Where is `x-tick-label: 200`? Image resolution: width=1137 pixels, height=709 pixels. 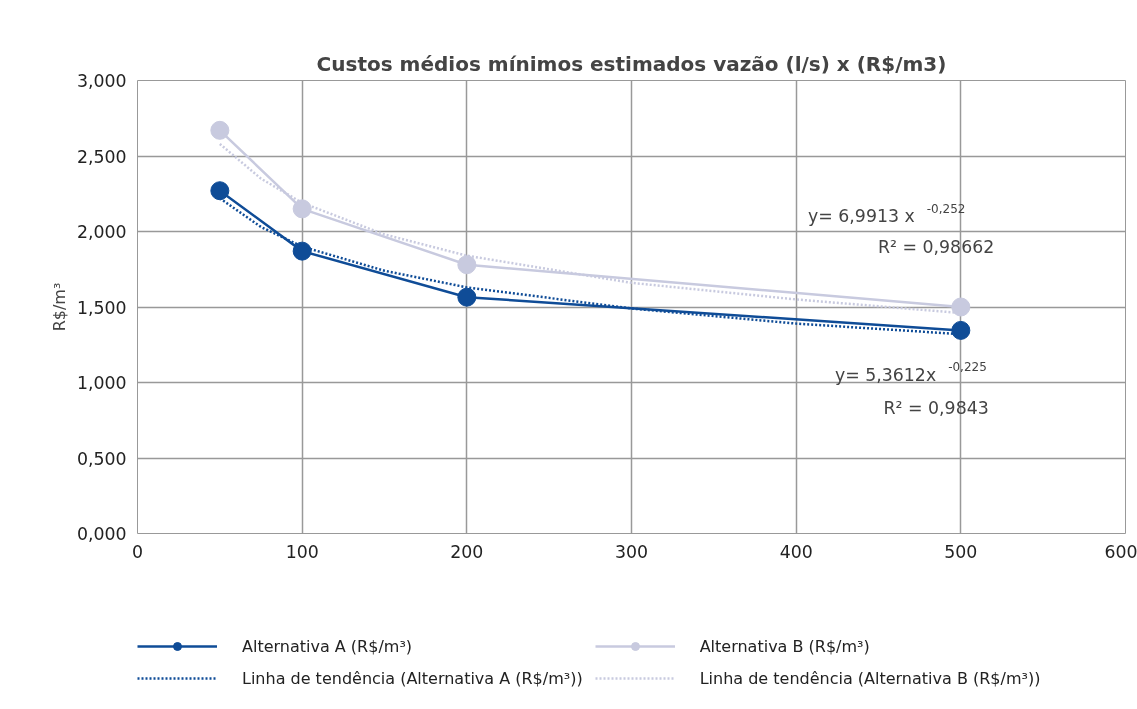 x-tick-label: 200 is located at coordinates (467, 551).